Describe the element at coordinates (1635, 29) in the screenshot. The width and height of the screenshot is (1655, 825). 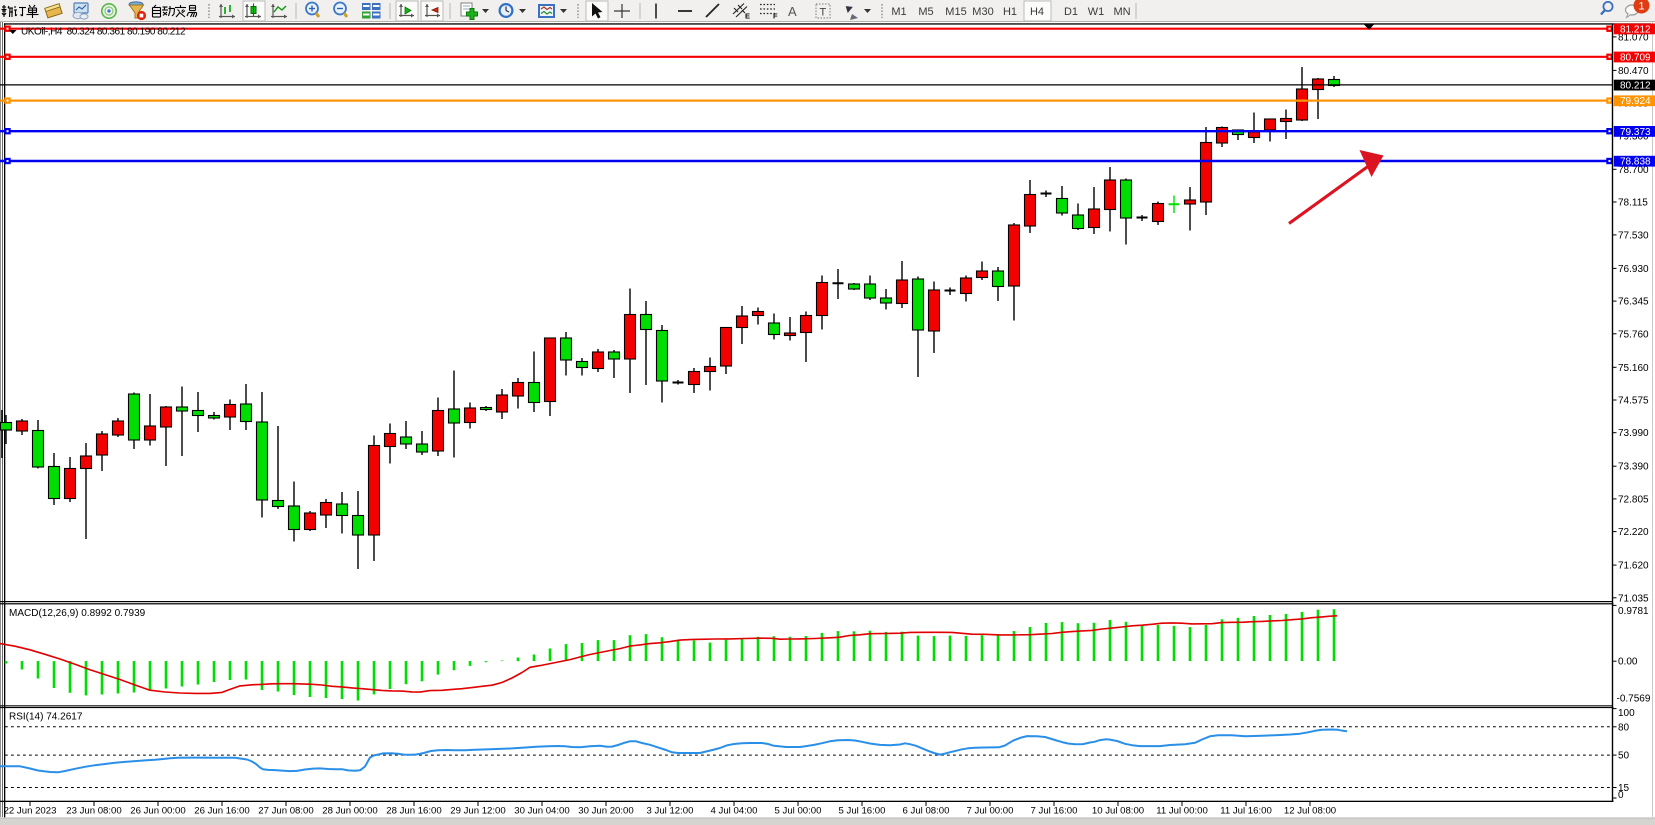
I see `svg-text: 81.212` at that location.